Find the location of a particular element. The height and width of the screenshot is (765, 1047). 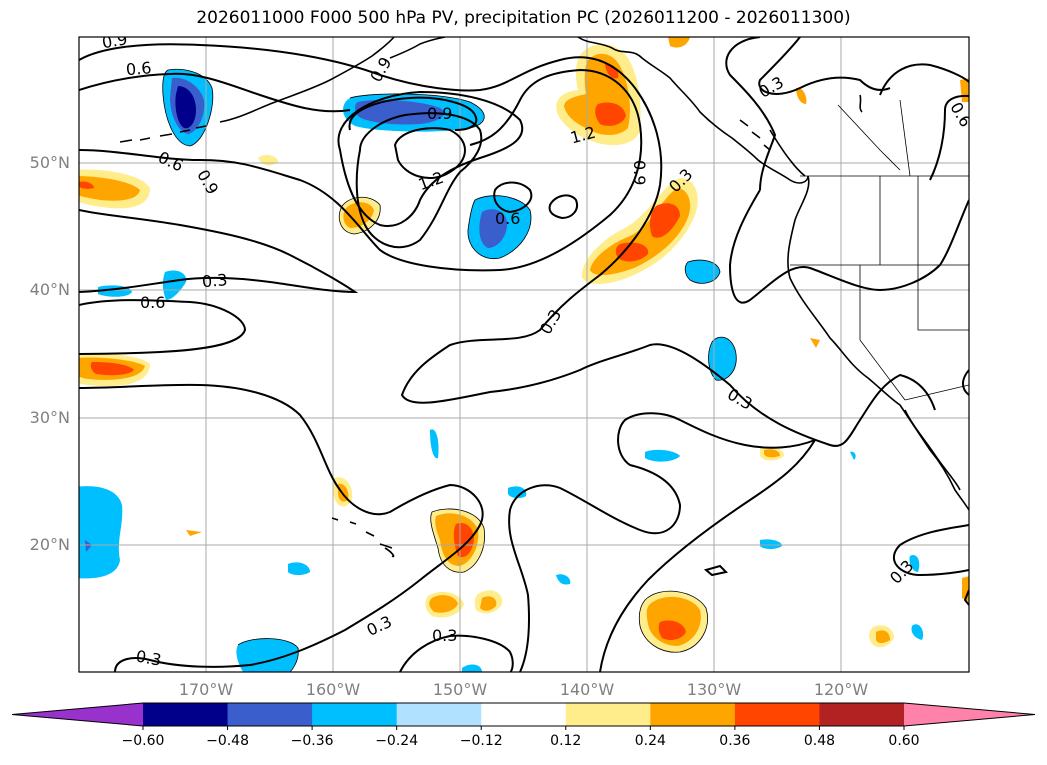

lon-tick-label: 150°W is located at coordinates (460, 689).